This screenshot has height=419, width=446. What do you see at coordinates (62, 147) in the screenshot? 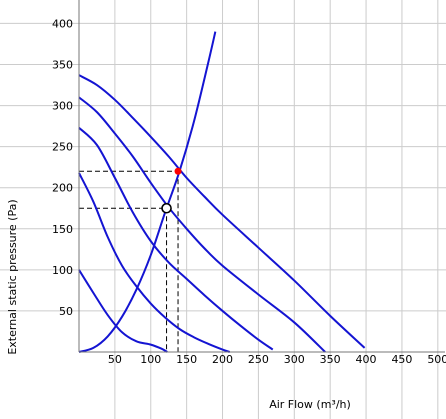
I see `y-tick-label: 250` at bounding box center [62, 147].